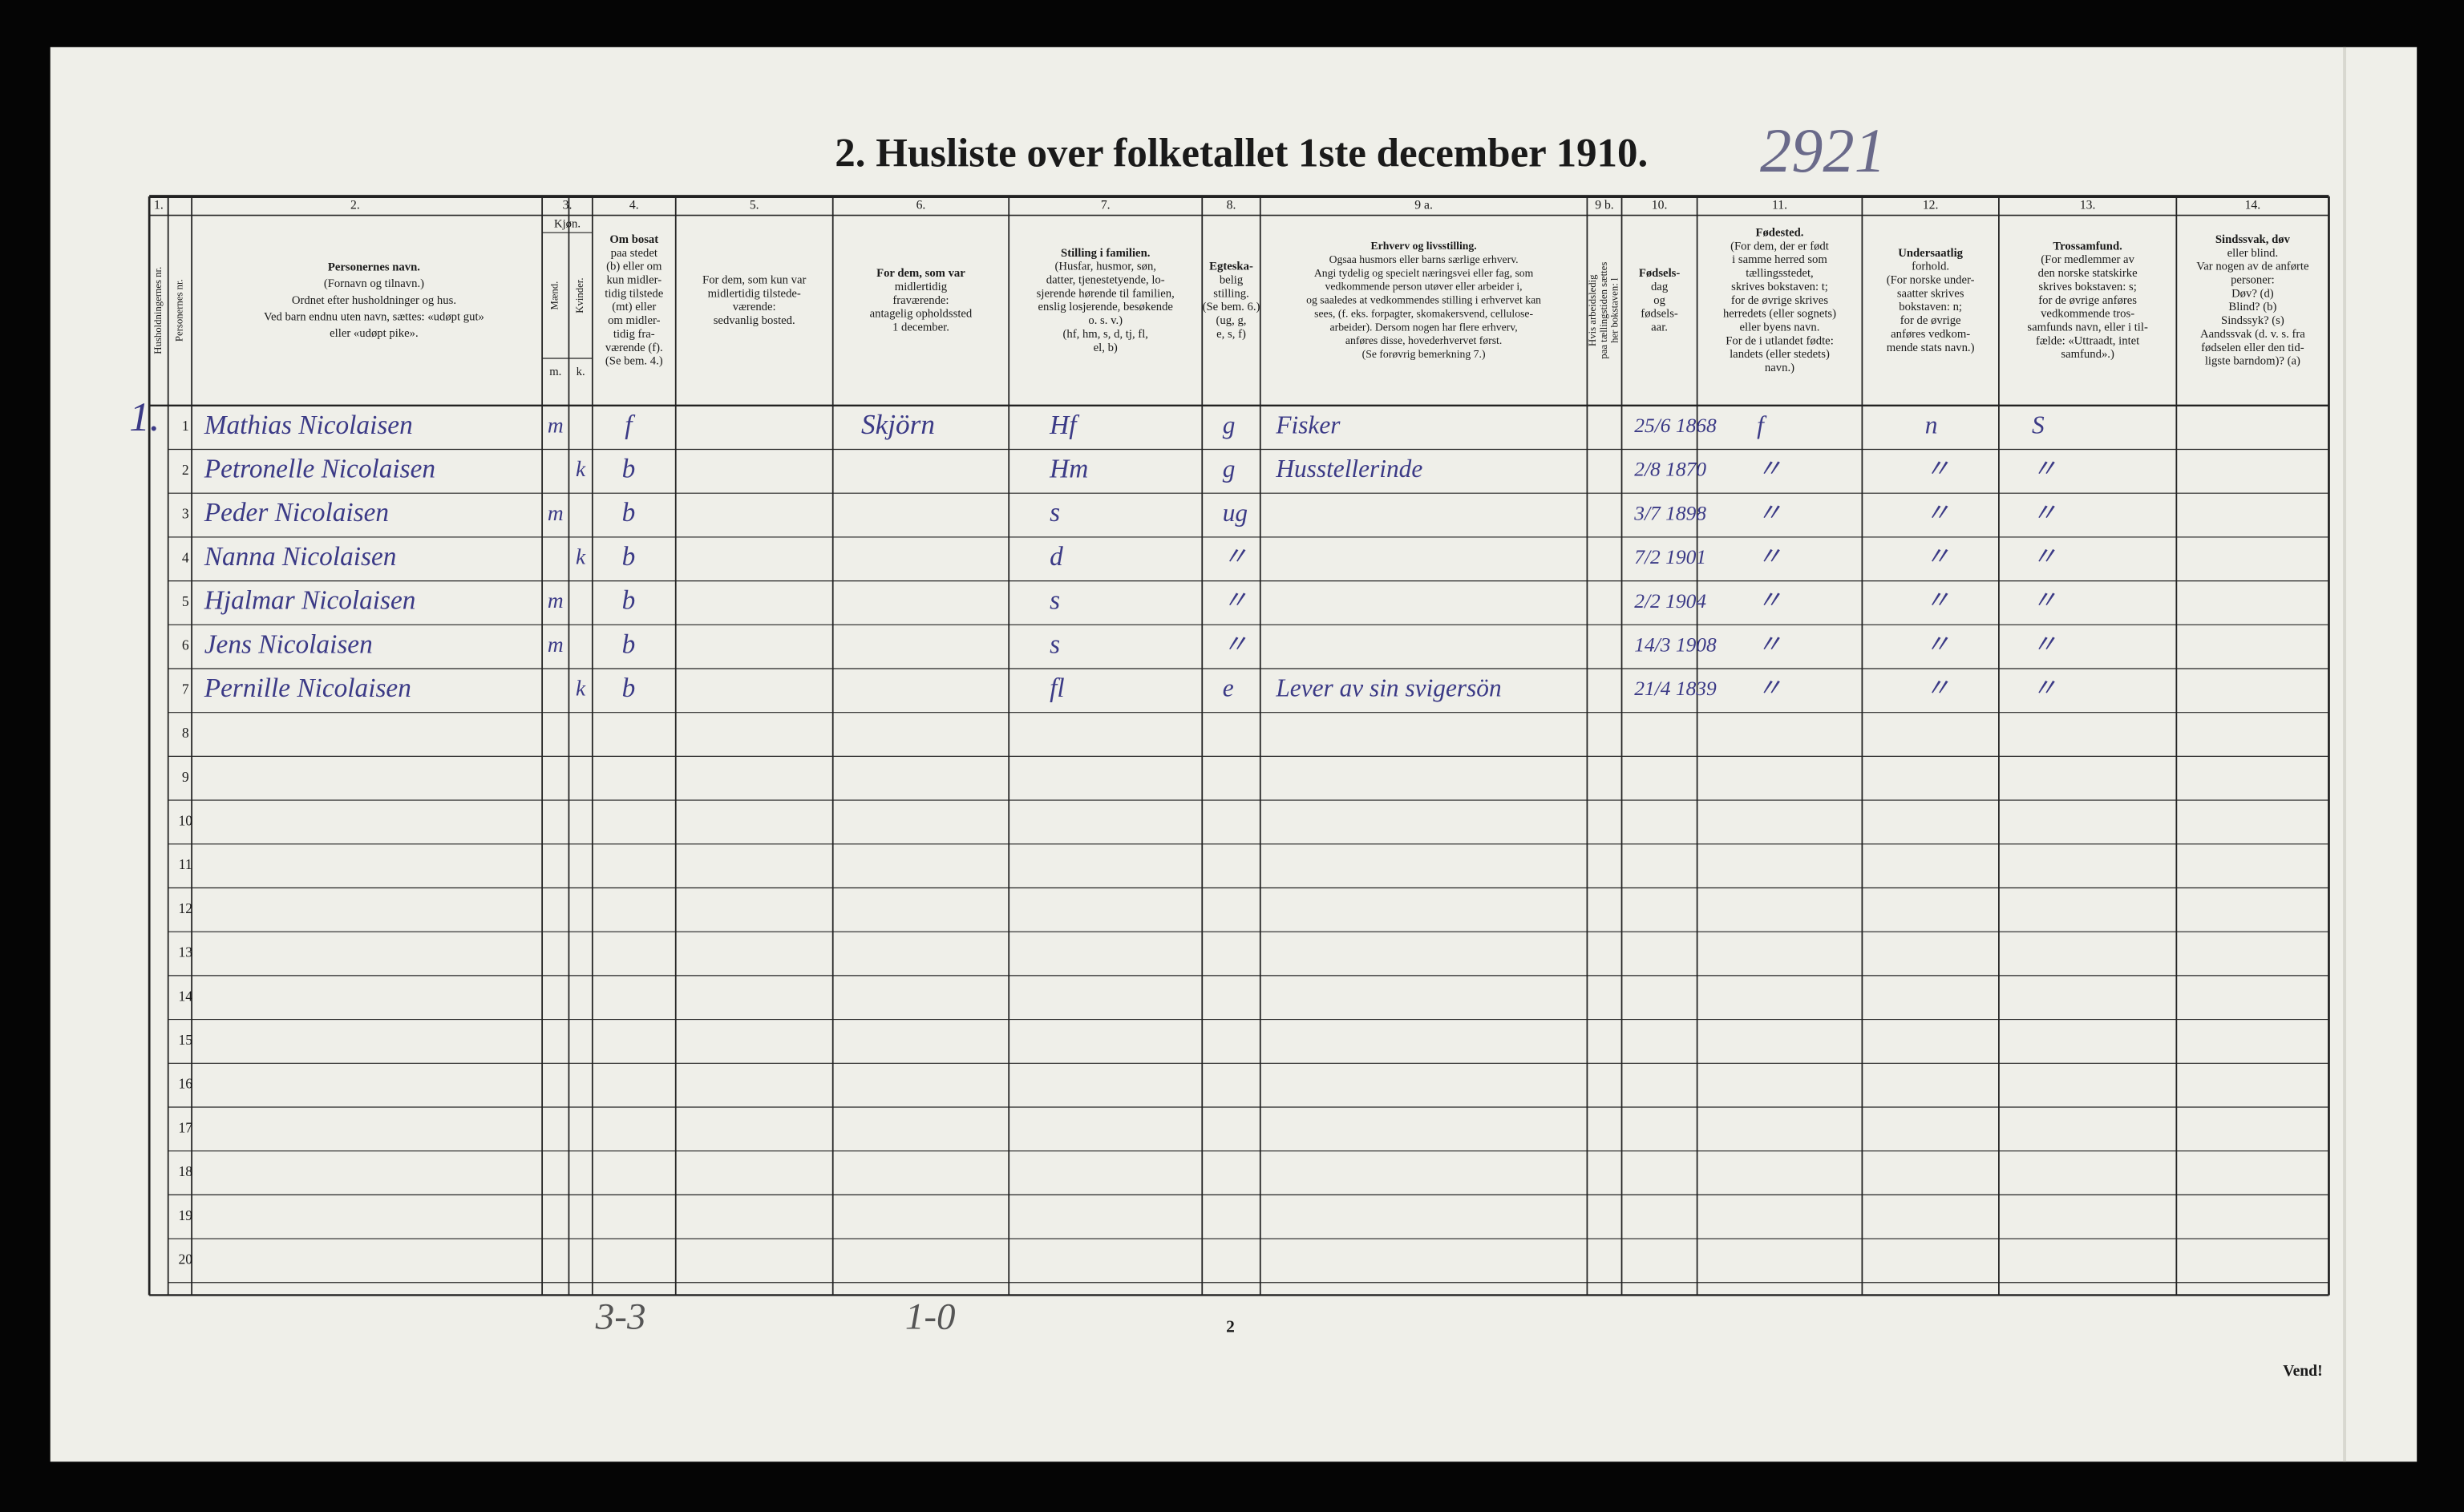 This screenshot has height=1512, width=2464. I want to click on handwritten-religion: 〃, so click(2044, 644).